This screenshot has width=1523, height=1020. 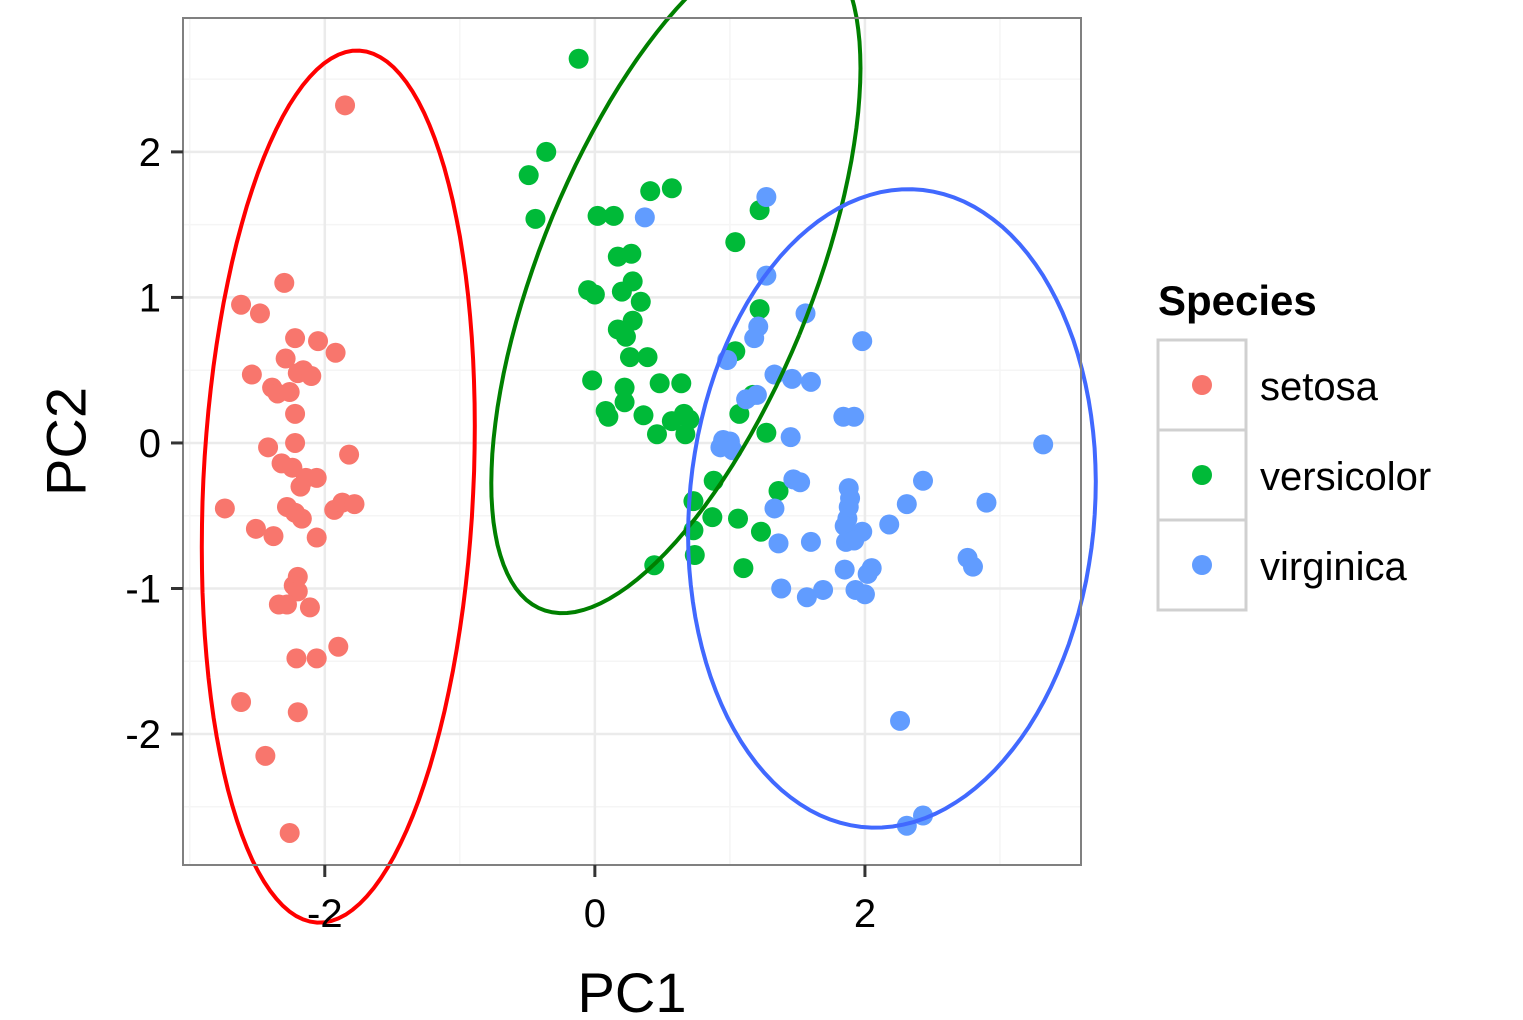 What do you see at coordinates (1202, 565) in the screenshot?
I see `legend-key-point` at bounding box center [1202, 565].